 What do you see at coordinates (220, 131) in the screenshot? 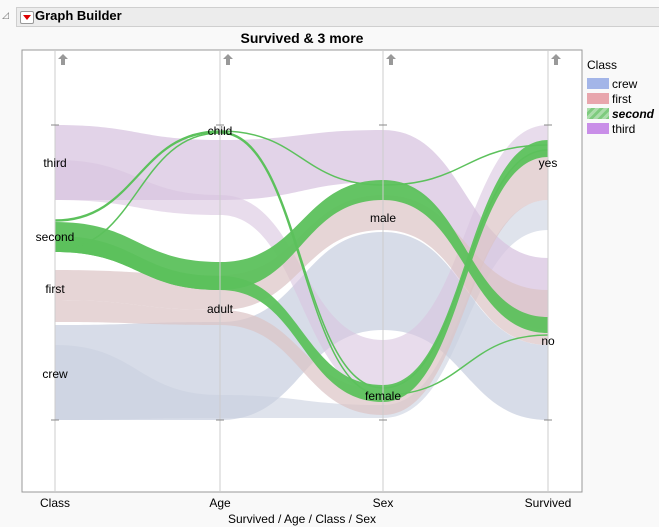
I see `category-label: child` at bounding box center [220, 131].